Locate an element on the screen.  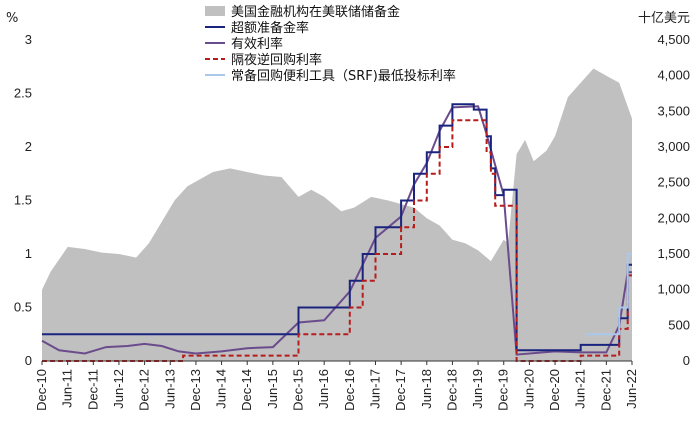
x-tick-label: Jun-16 is located at coordinates (323, 389).